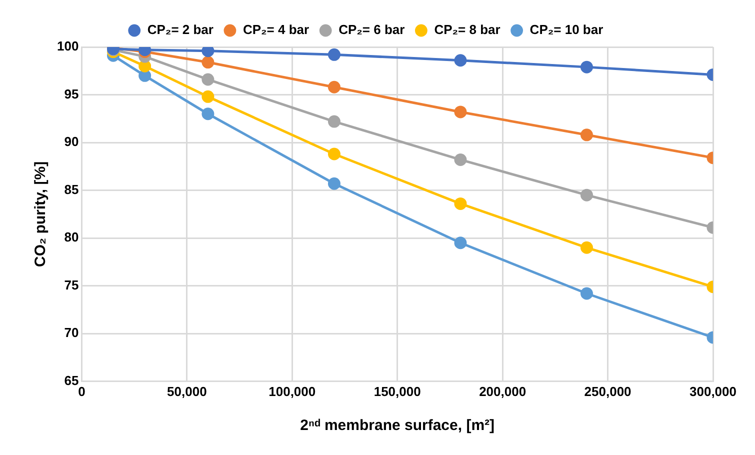  Describe the element at coordinates (502, 391) in the screenshot. I see `x-tick-label: 200,000` at that location.